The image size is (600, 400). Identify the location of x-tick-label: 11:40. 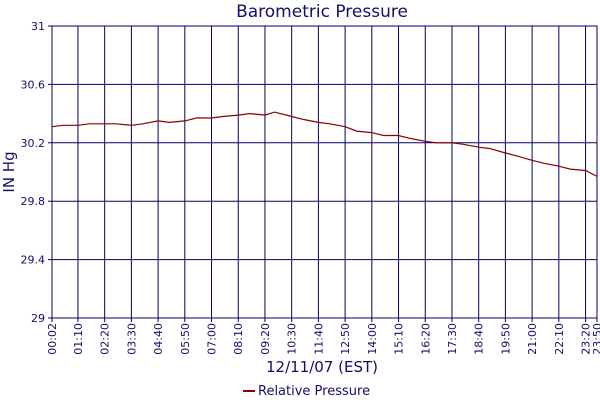
(318, 339).